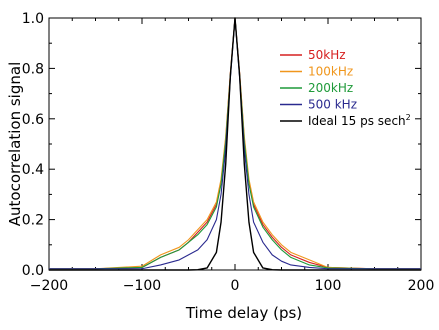 This screenshot has height=330, width=439. What do you see at coordinates (33, 170) in the screenshot?
I see `y-tick-label: 0.4` at bounding box center [33, 170].